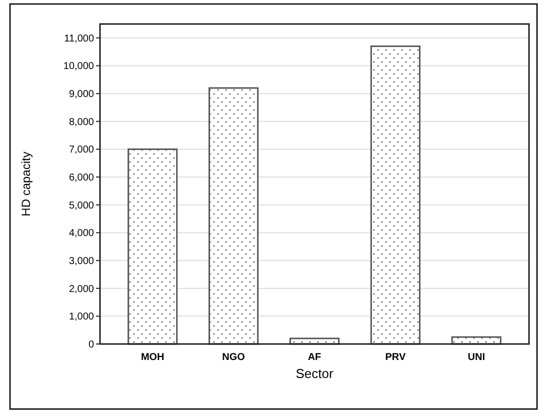  What do you see at coordinates (81, 262) in the screenshot?
I see `y-tick-label: 3,000` at bounding box center [81, 262].